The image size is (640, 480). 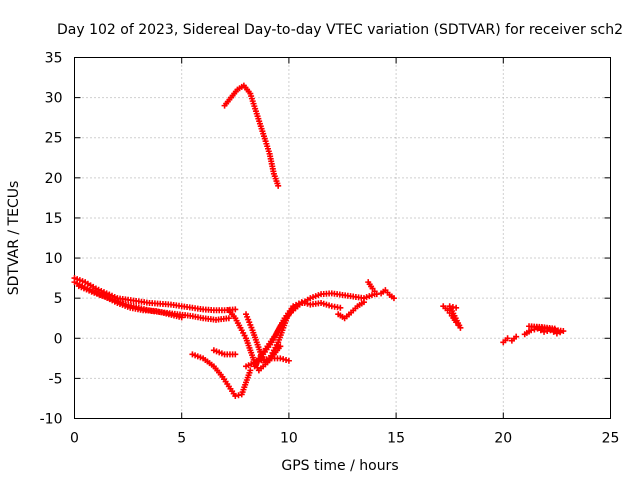 What do you see at coordinates (224, 352) in the screenshot?
I see `series-track-k` at bounding box center [224, 352].